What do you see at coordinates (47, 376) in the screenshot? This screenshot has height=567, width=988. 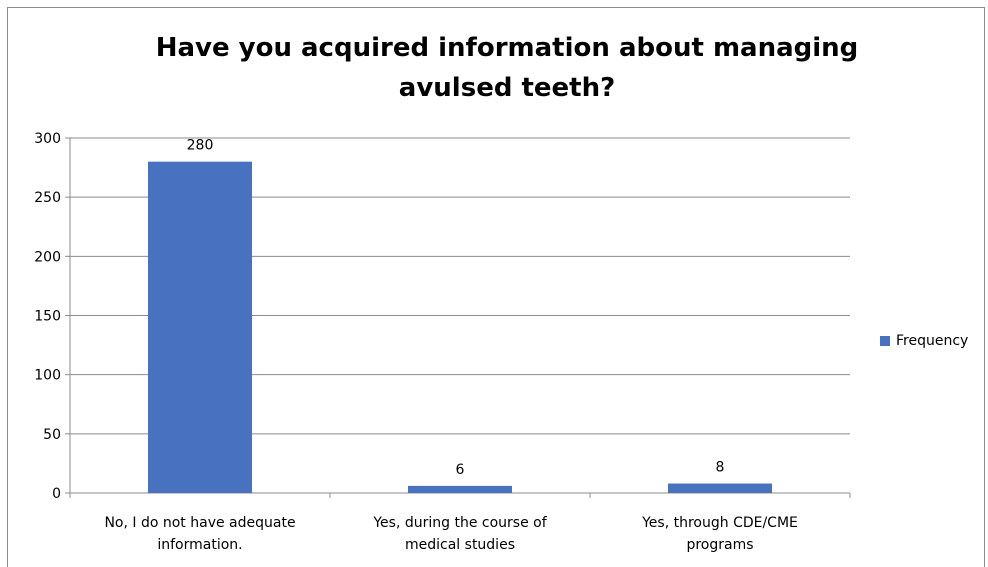 I see `y-tick-label: 100` at bounding box center [47, 376].